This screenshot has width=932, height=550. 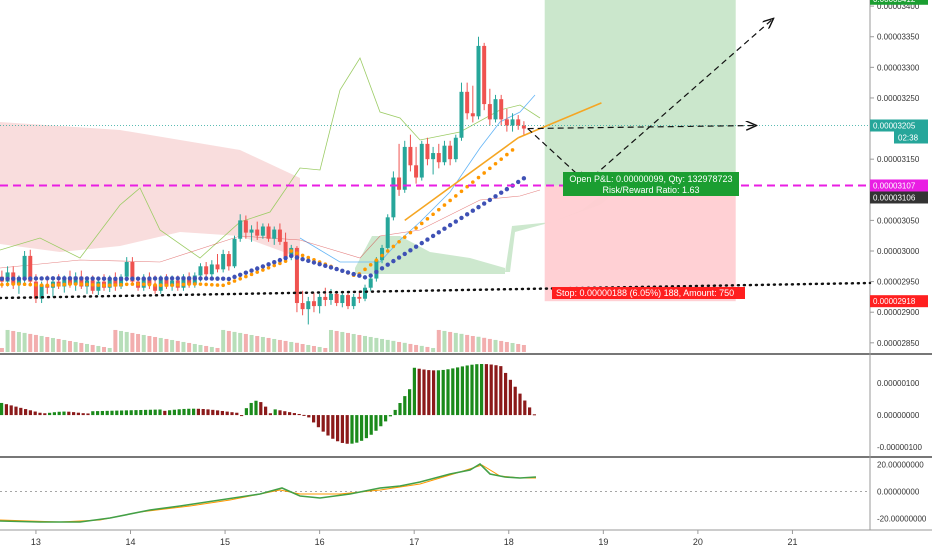 What do you see at coordinates (898, 37) in the screenshot?
I see `price-tick-label: 0.00003350` at bounding box center [898, 37].